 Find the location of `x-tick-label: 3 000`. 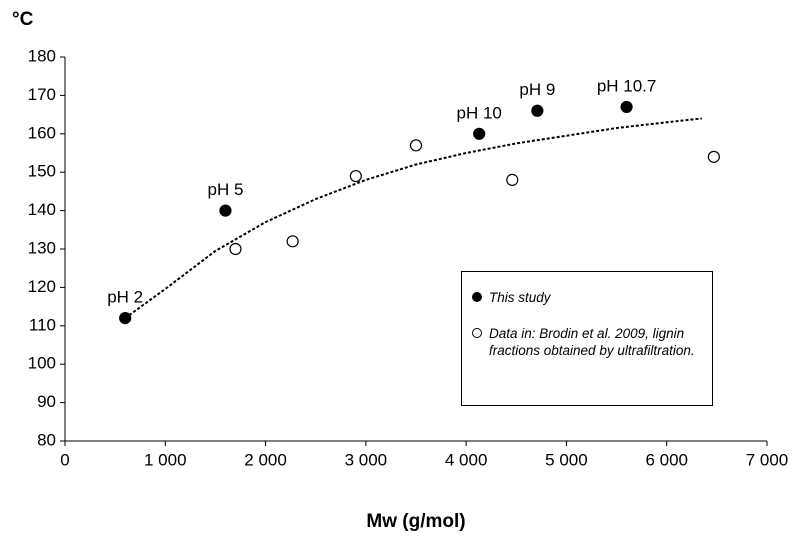

x-tick-label: 3 000 is located at coordinates (366, 459).